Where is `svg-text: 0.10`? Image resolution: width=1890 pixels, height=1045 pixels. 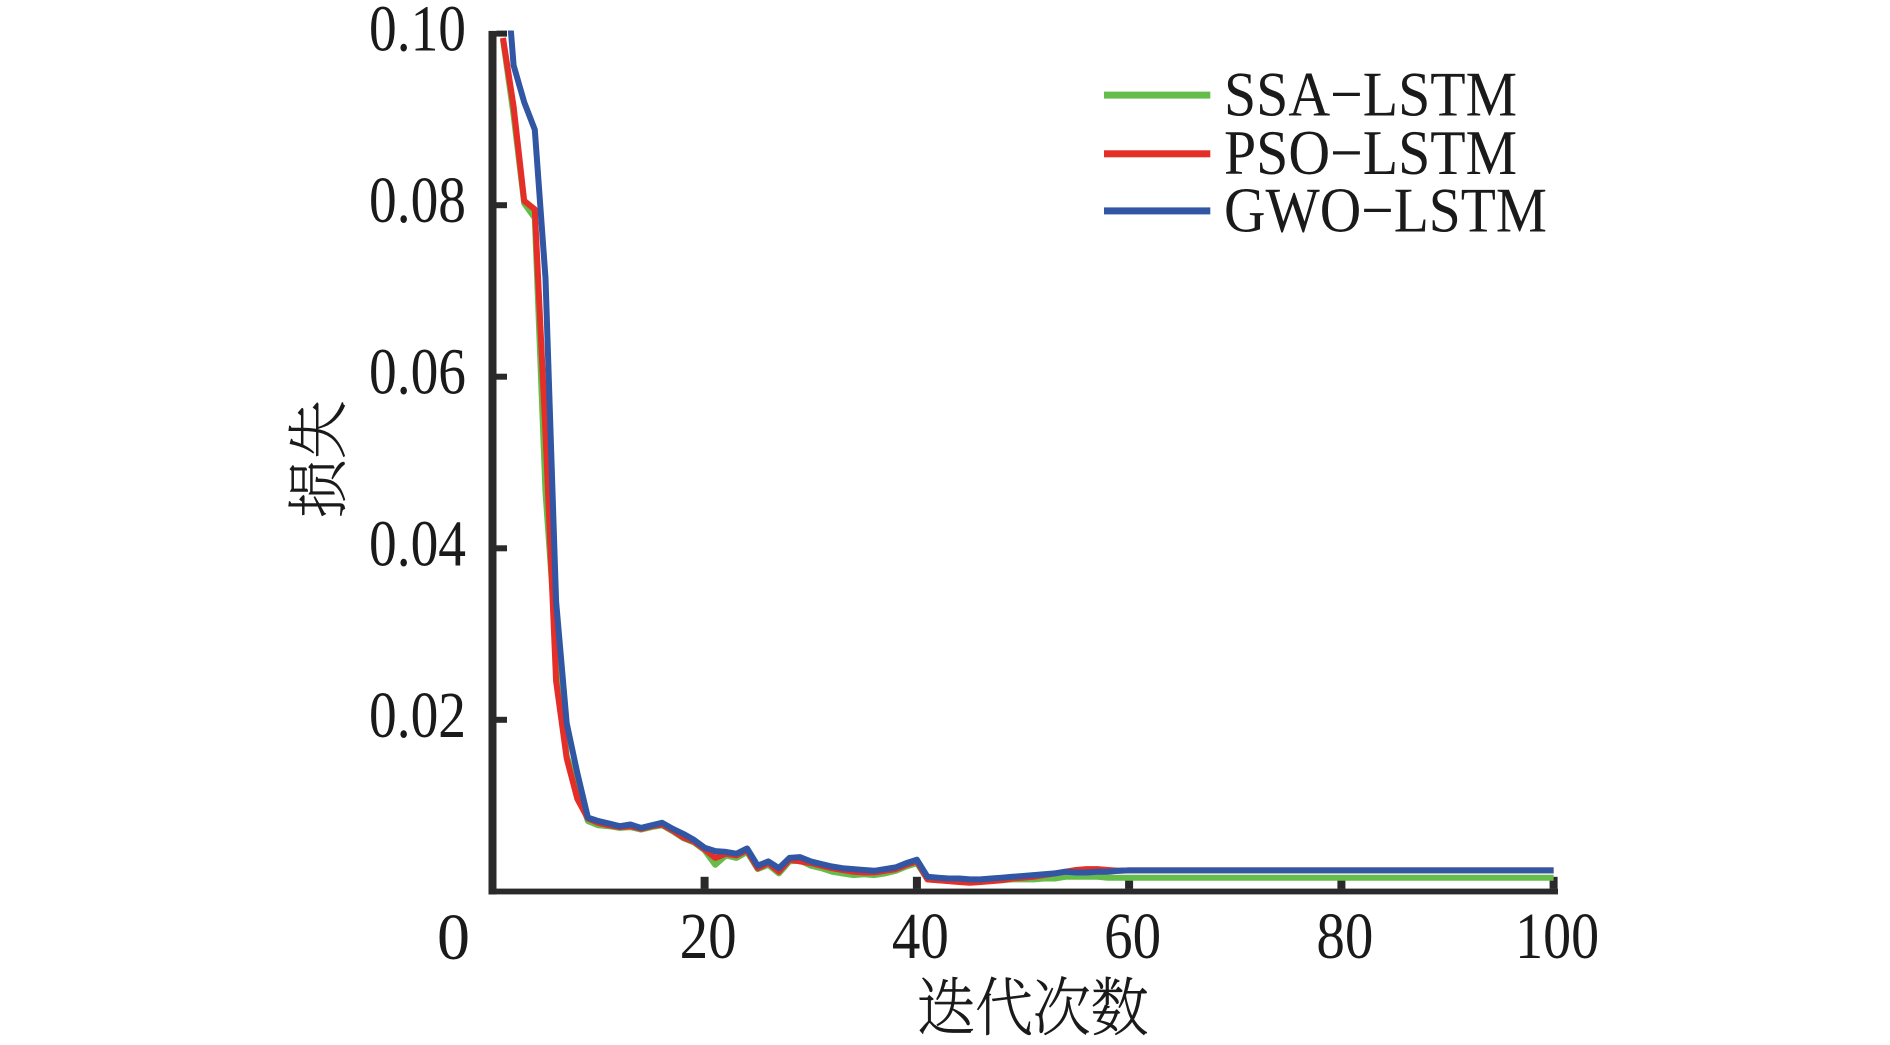
svg-text: 0.10 is located at coordinates (417, 33).